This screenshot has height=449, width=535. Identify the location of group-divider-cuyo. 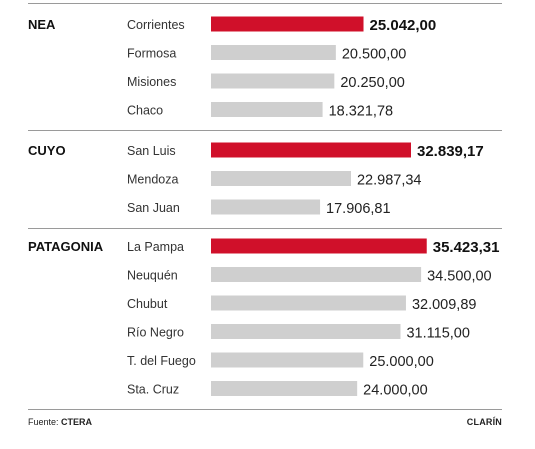
(265, 130).